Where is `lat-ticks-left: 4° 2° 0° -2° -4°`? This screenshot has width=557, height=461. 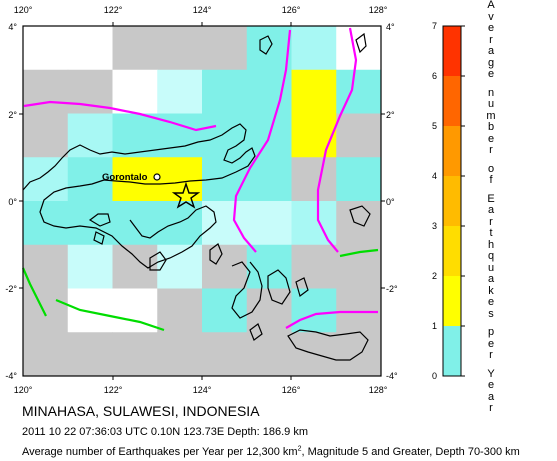 lat-ticks-left: 4° 2° 0° -2° -4° is located at coordinates (11, 201).